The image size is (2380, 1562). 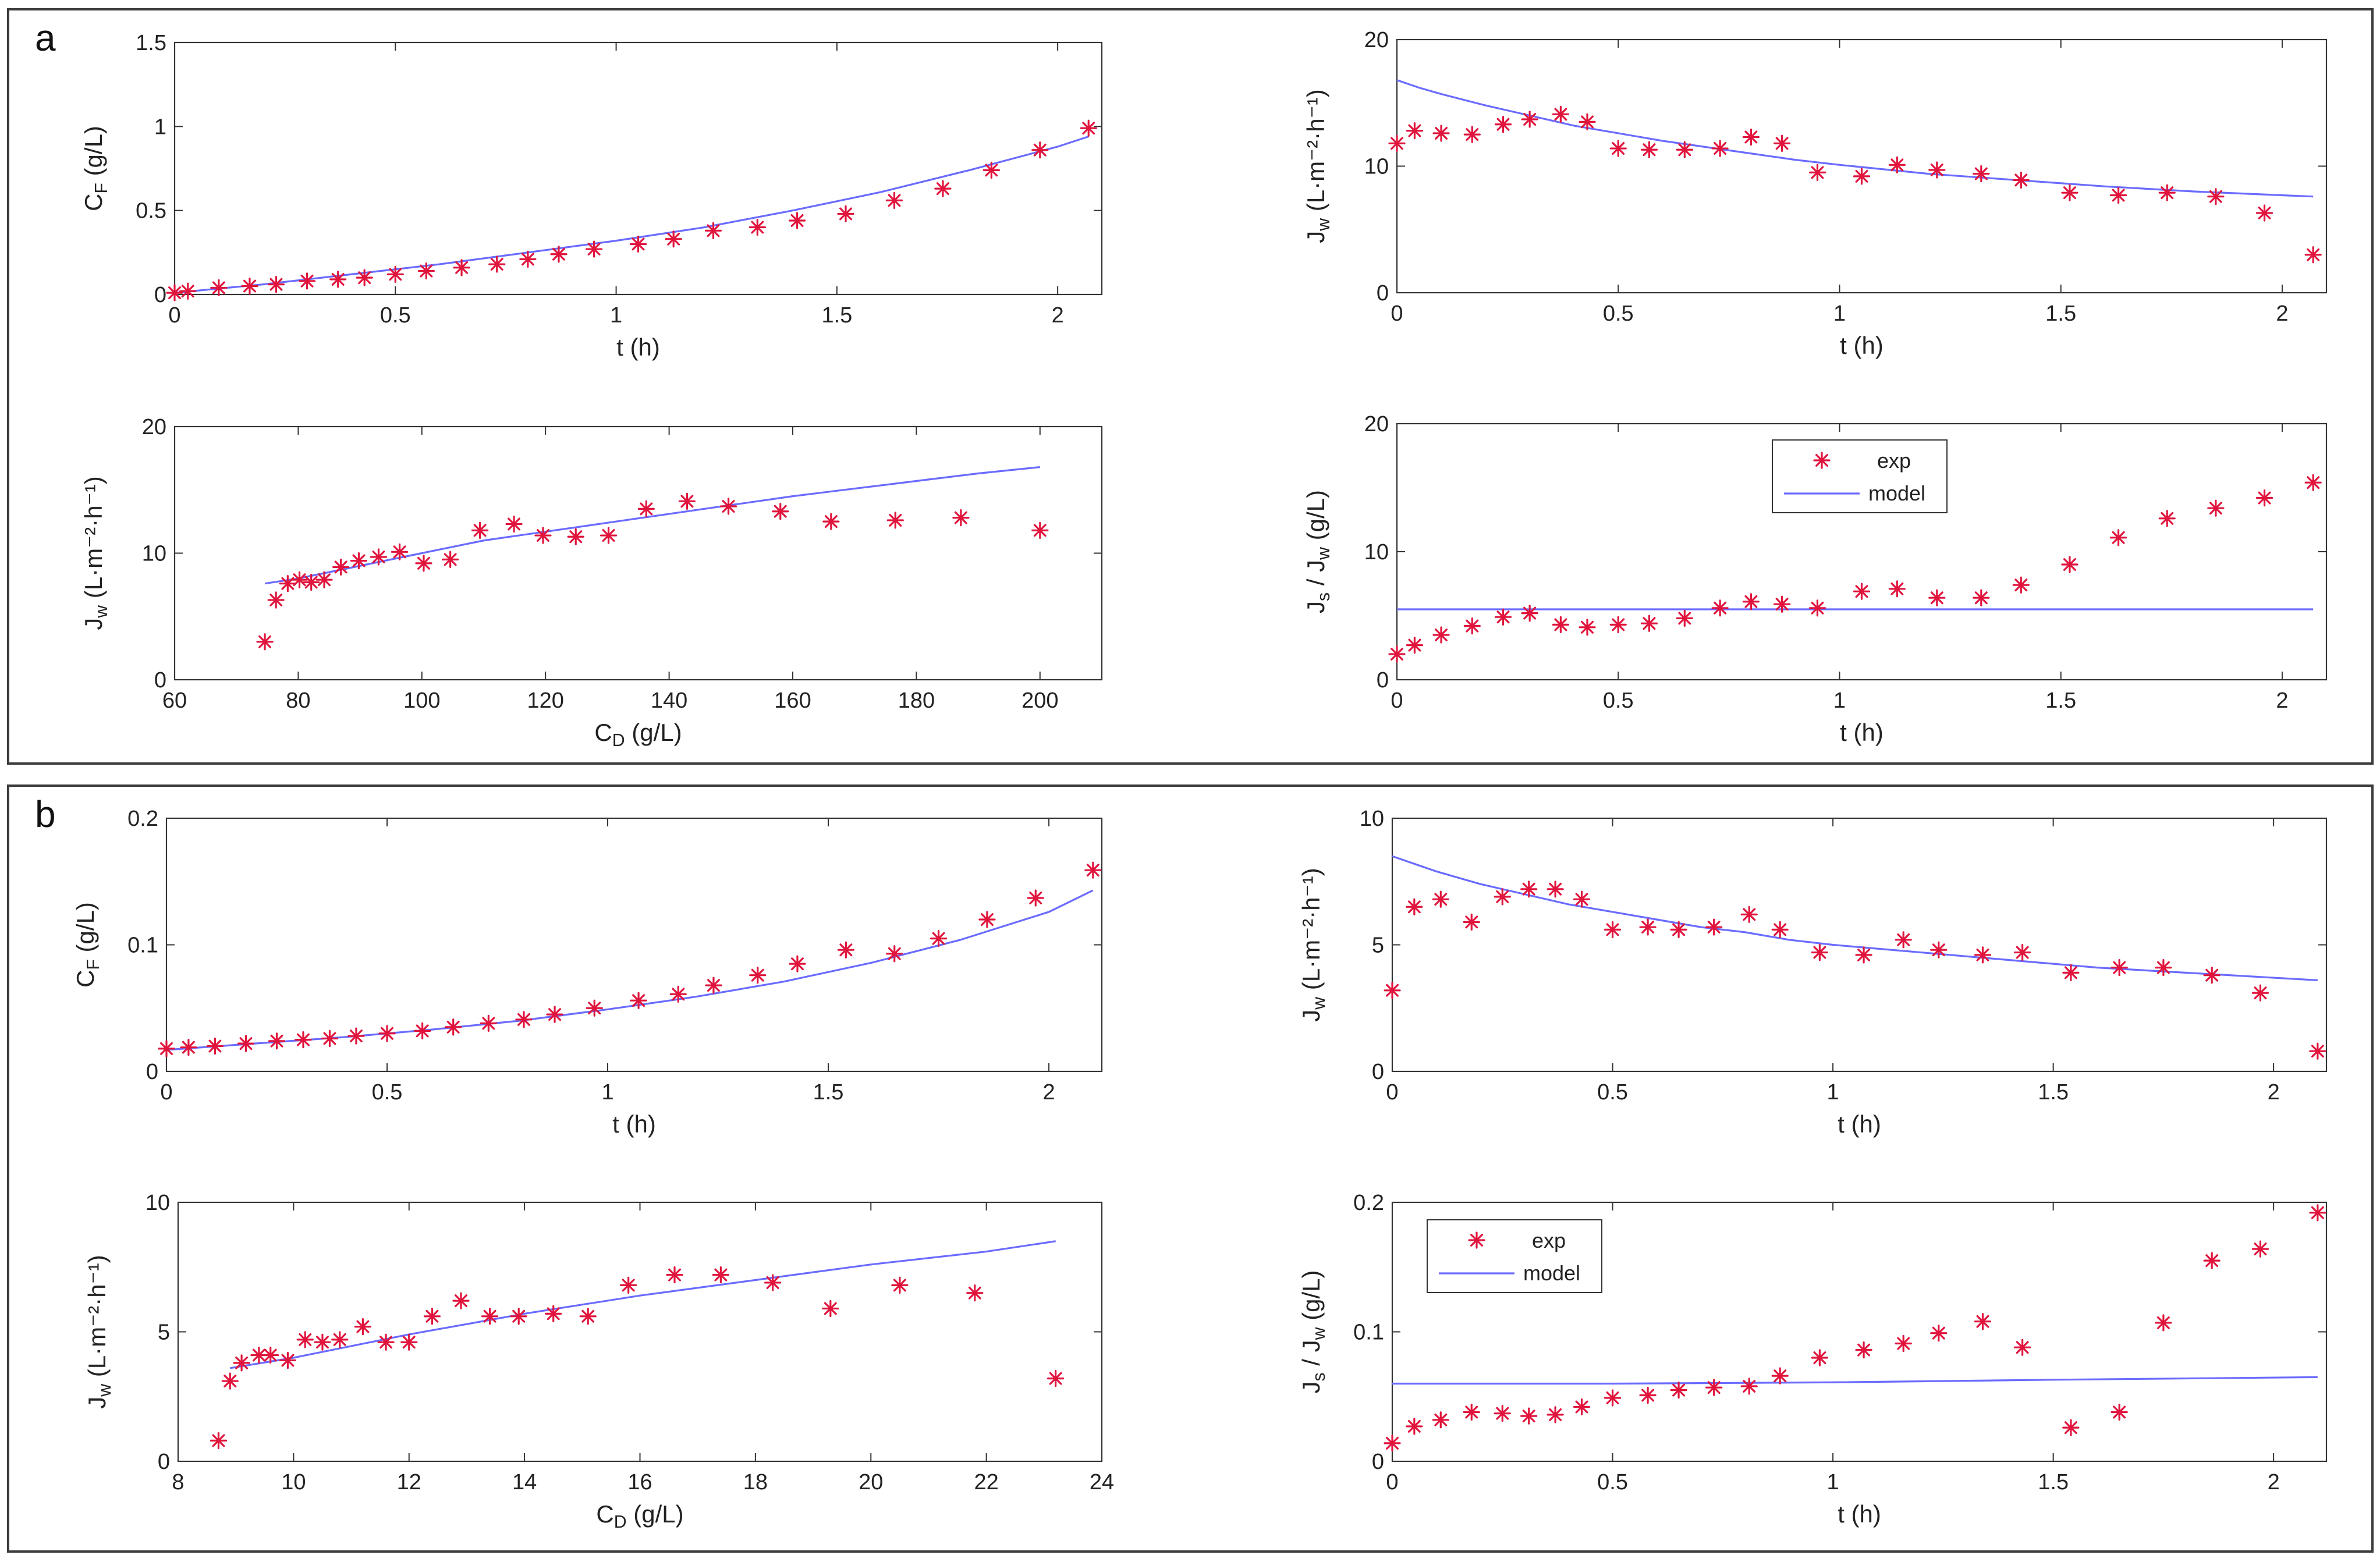 What do you see at coordinates (1862, 345) in the screenshot?
I see `x-axis-label: t (h)` at bounding box center [1862, 345].